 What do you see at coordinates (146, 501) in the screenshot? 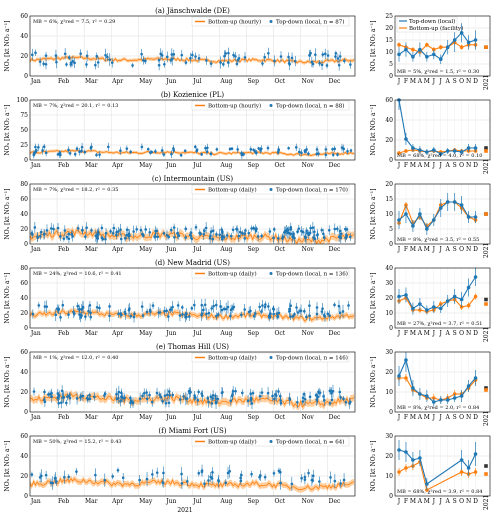
I see `x-tick-label: May` at bounding box center [146, 501].